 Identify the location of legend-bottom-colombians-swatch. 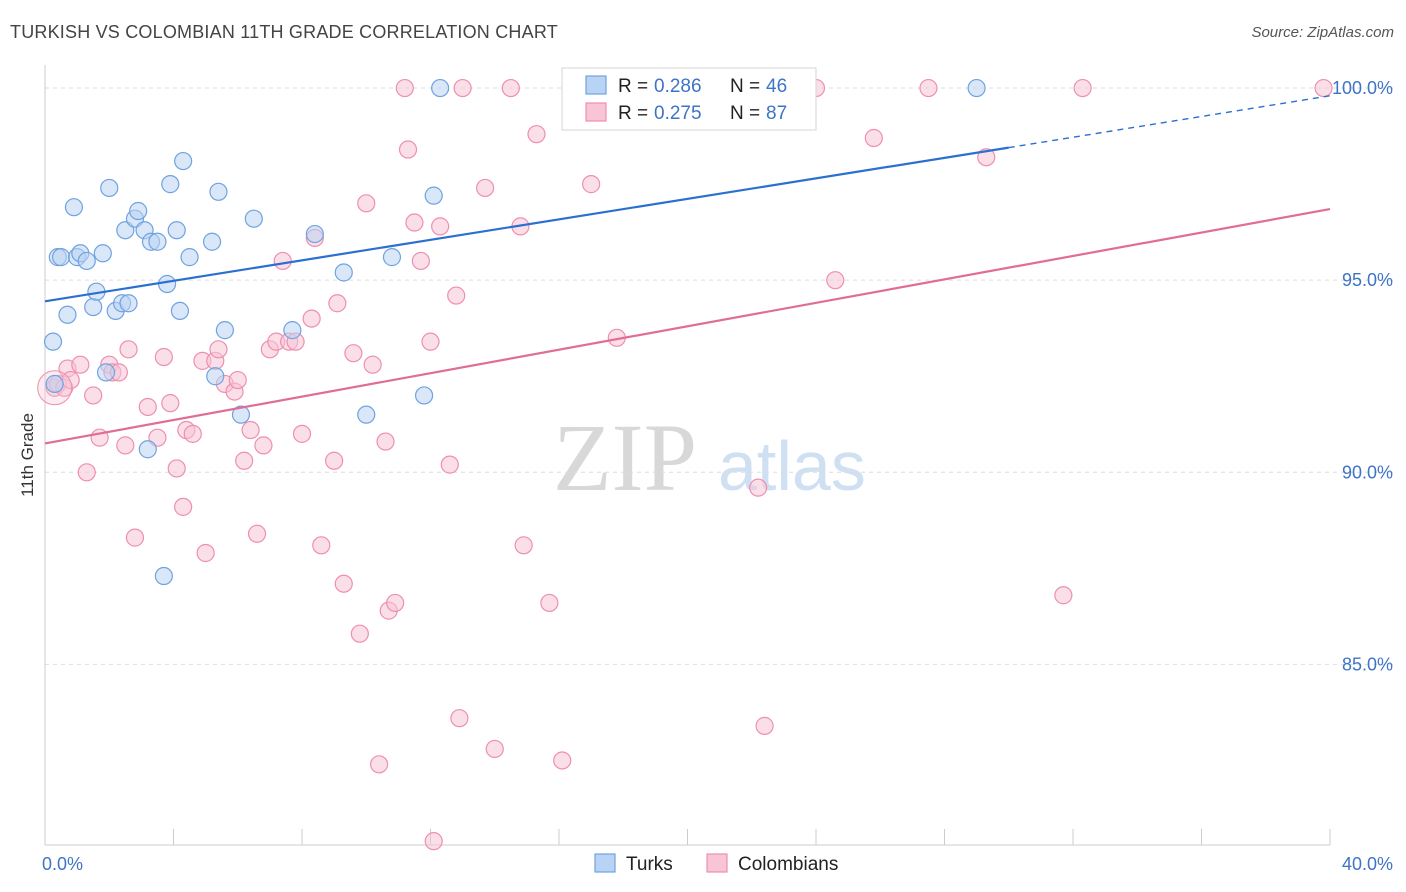
(717, 863).